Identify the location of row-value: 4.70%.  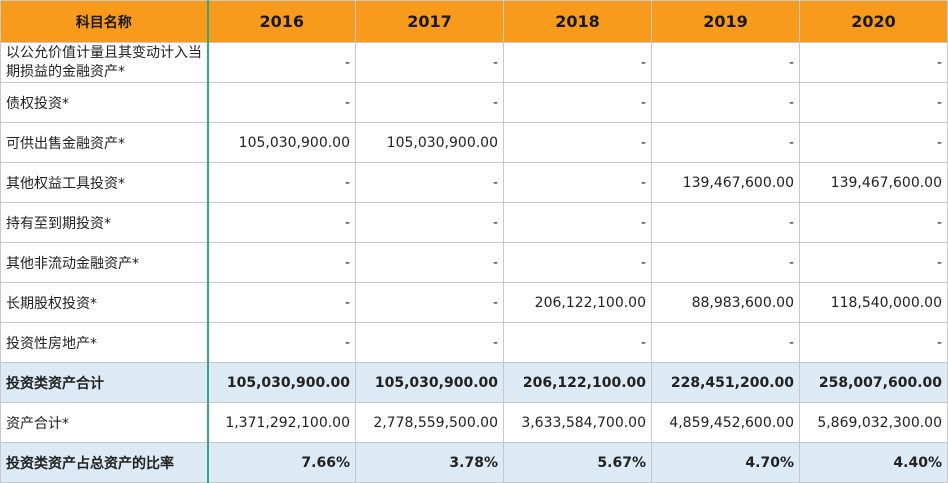
(725, 462).